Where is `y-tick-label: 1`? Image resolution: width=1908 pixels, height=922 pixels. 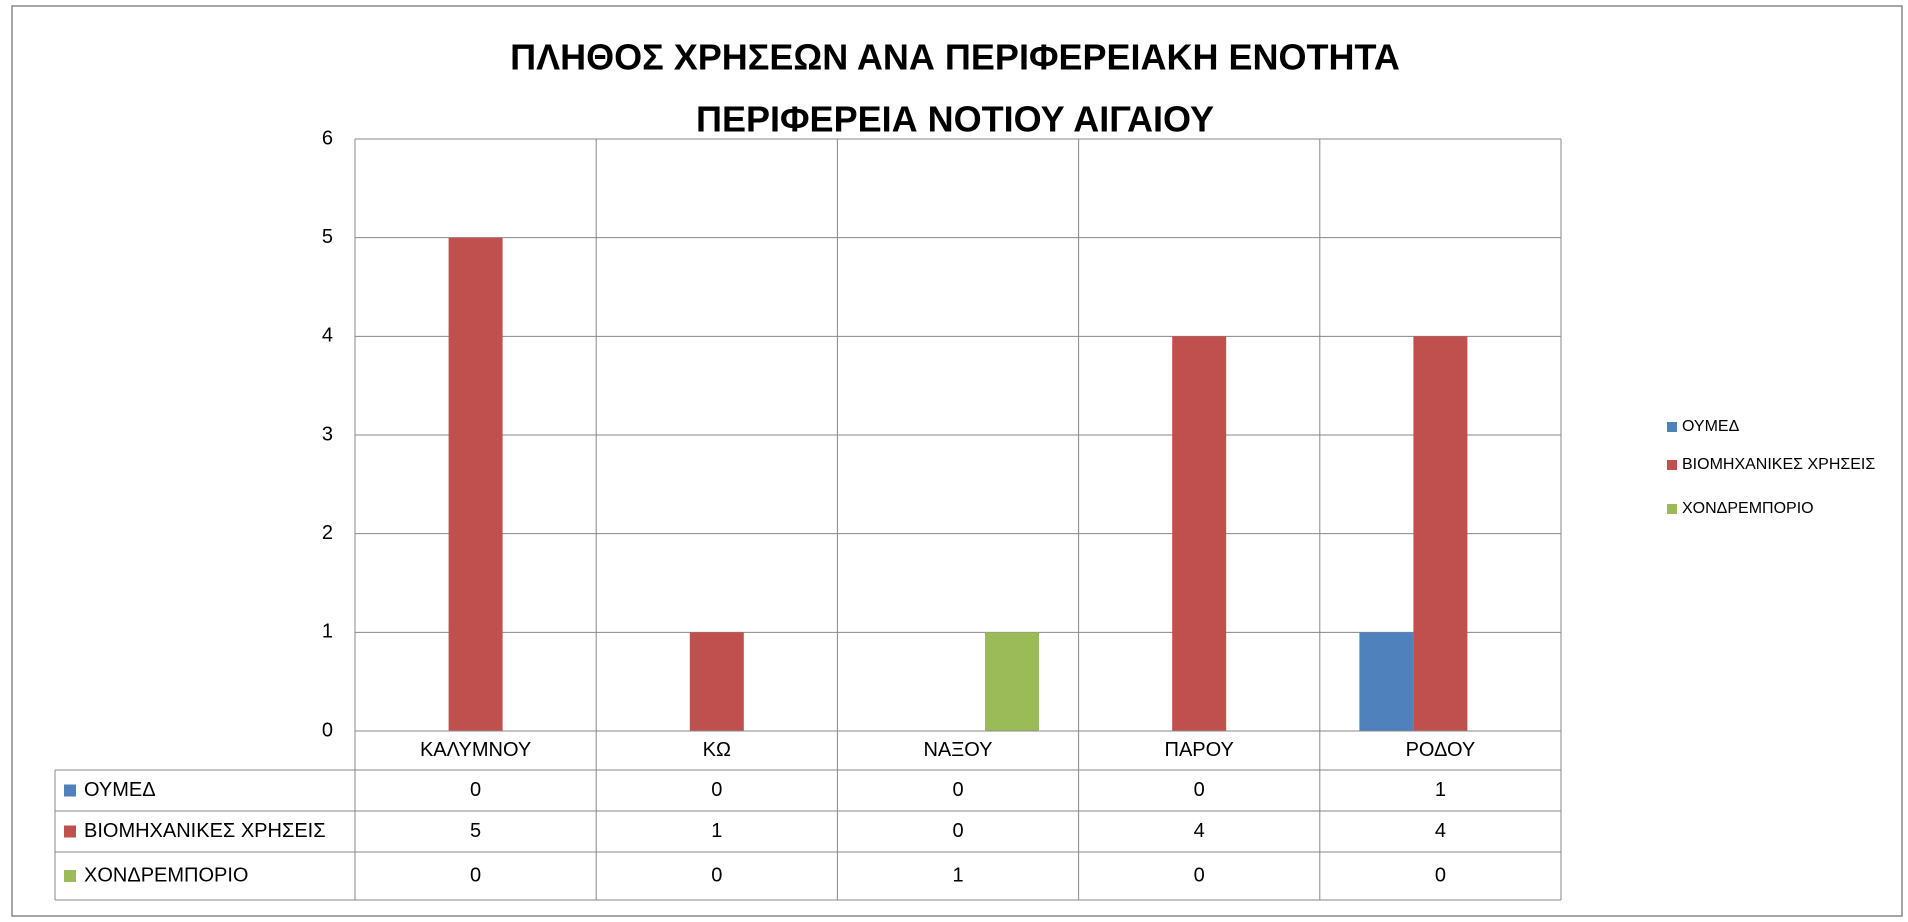
y-tick-label: 1 is located at coordinates (327, 632).